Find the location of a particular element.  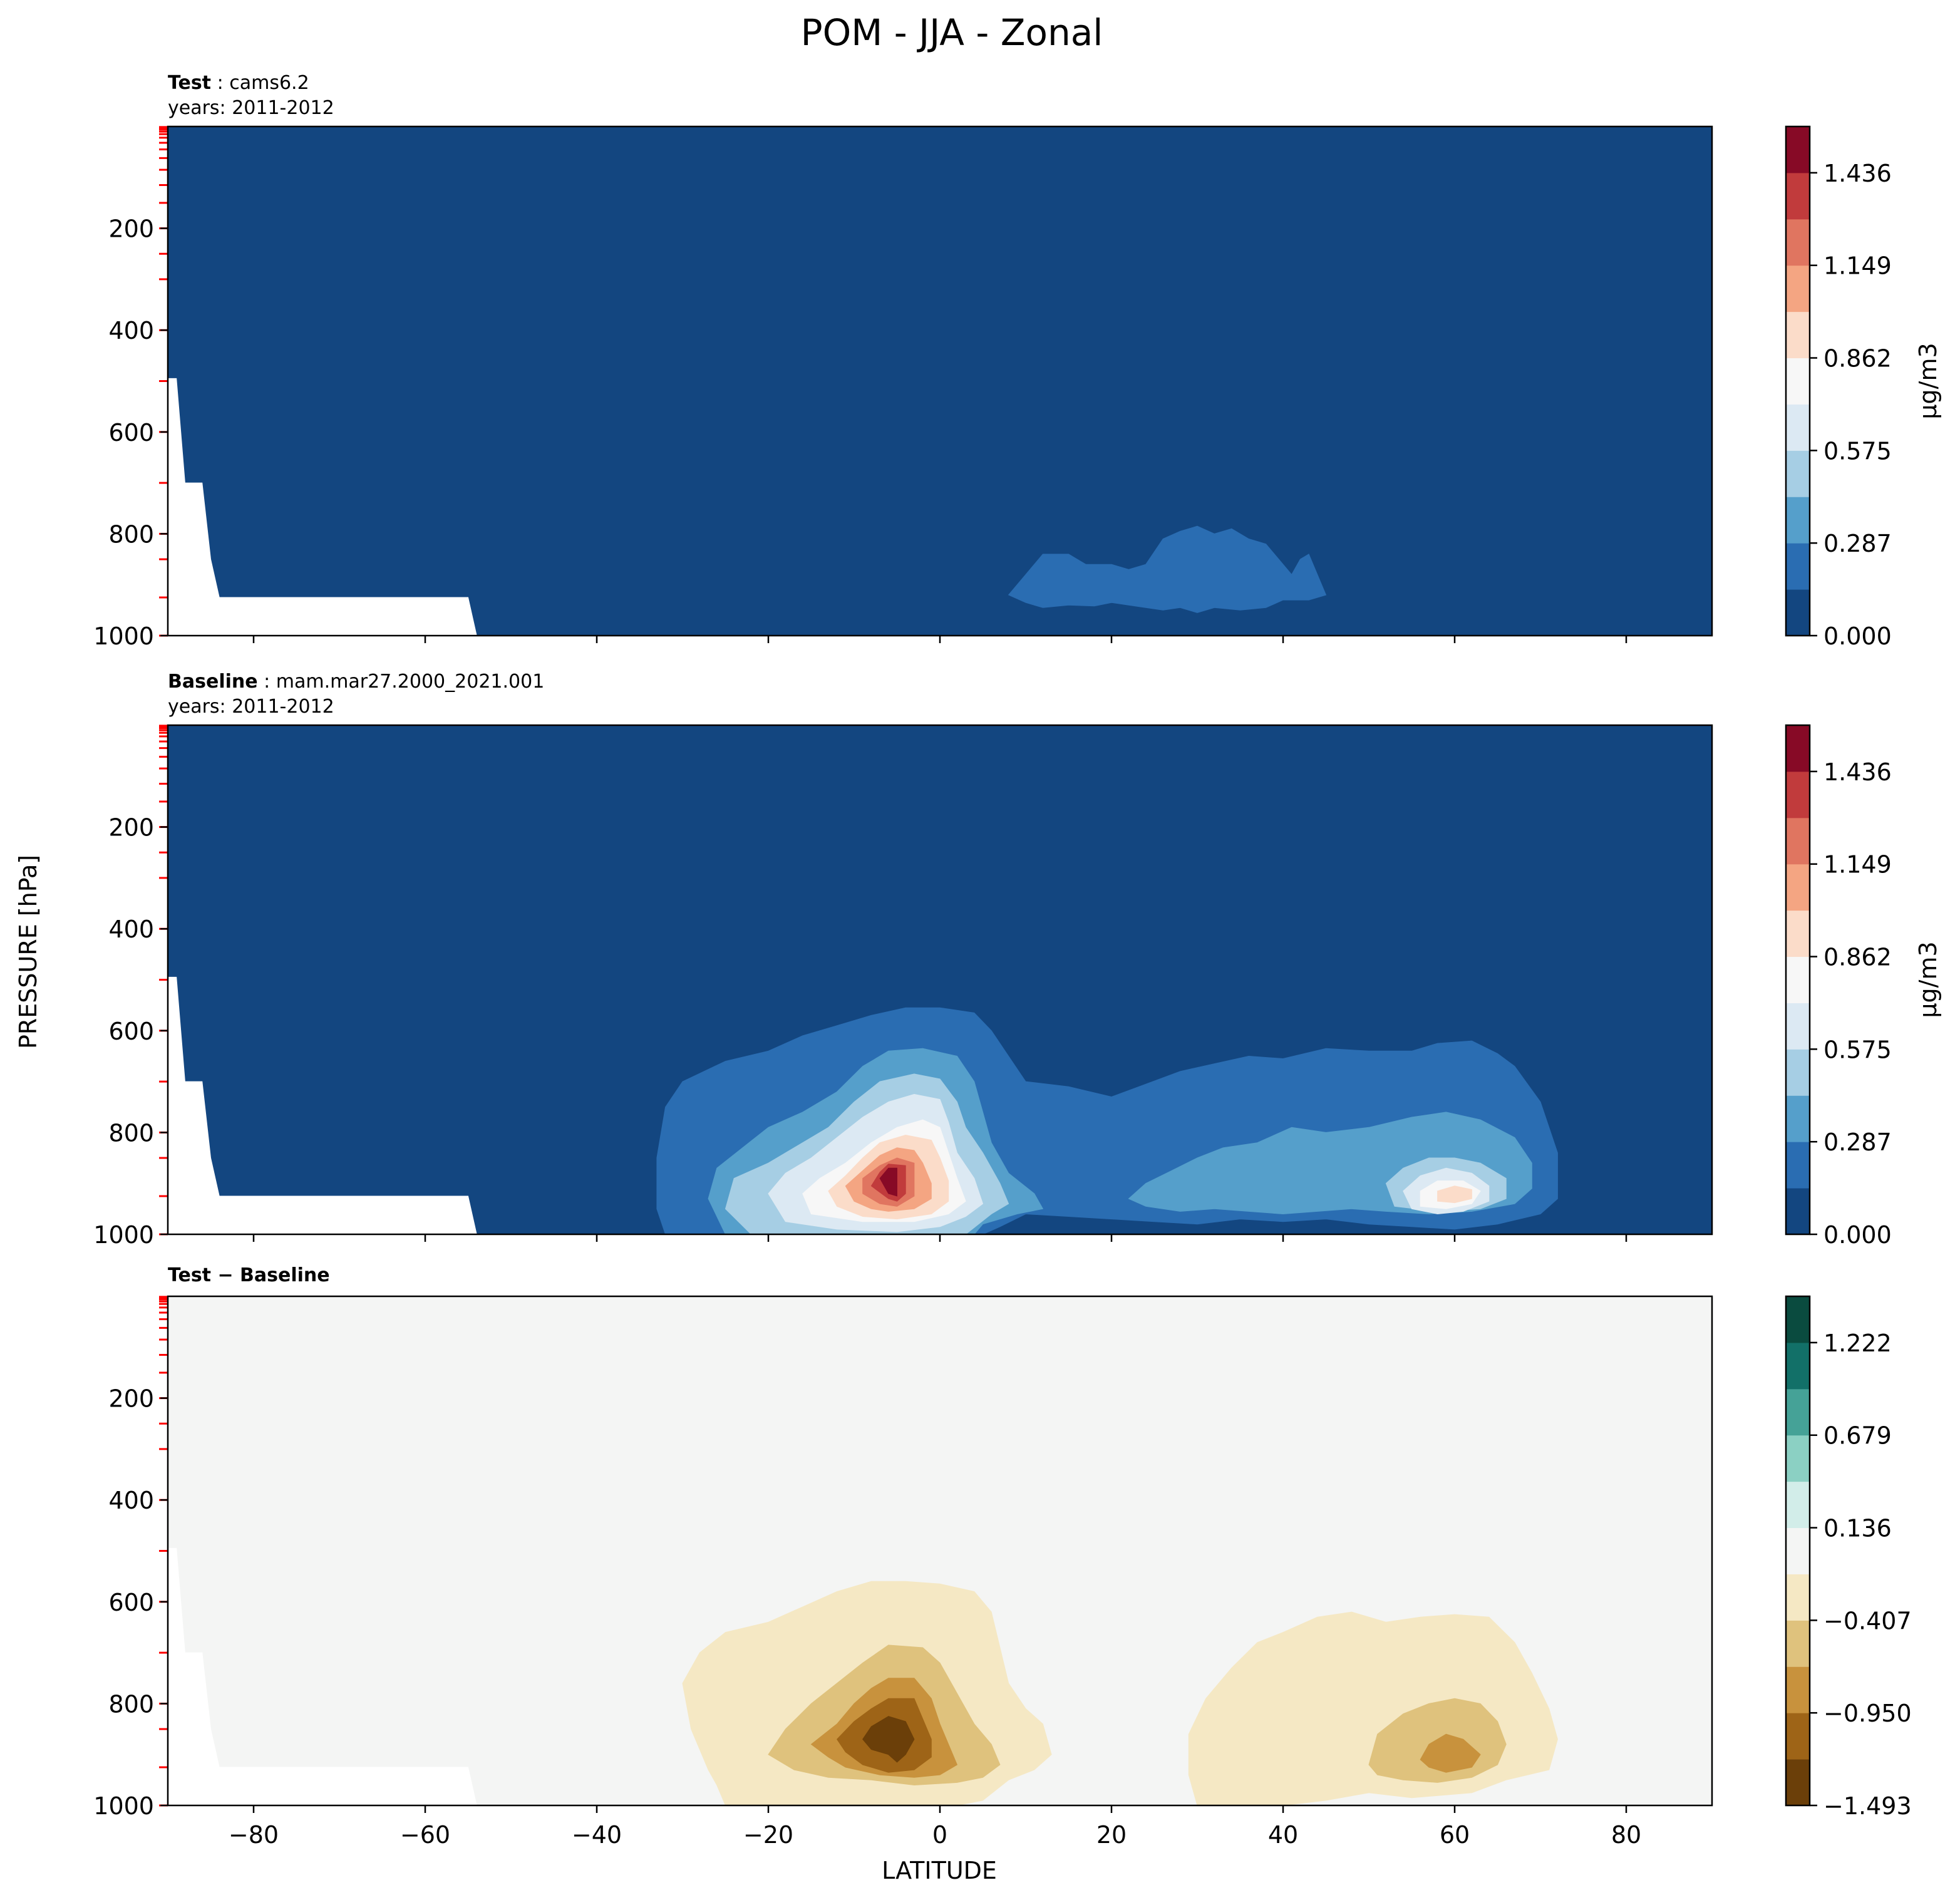

panel-label: Baseline : mam.mar27.2000_2021.001 is located at coordinates (356, 682).